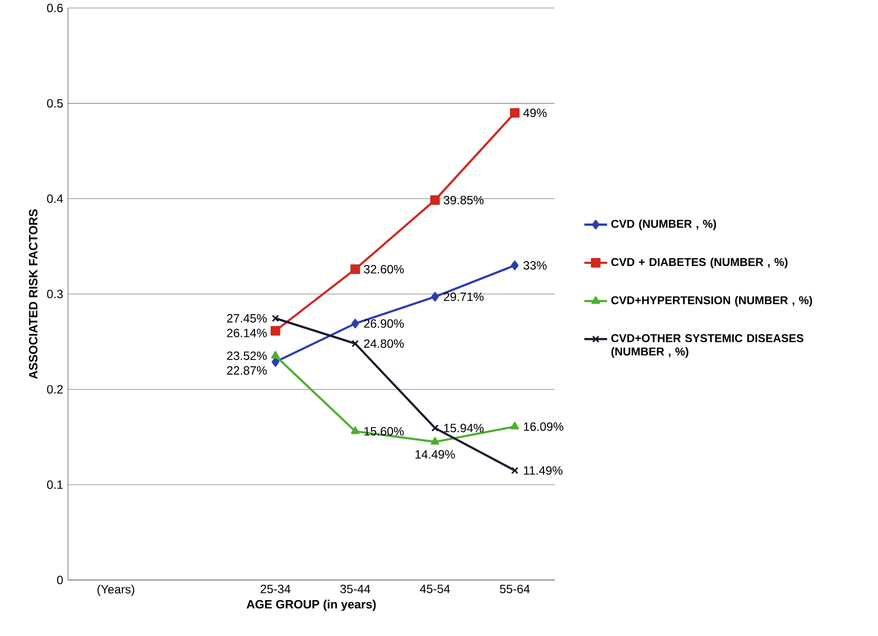  Describe the element at coordinates (55, 484) in the screenshot. I see `y-tick-label: 0.1` at that location.